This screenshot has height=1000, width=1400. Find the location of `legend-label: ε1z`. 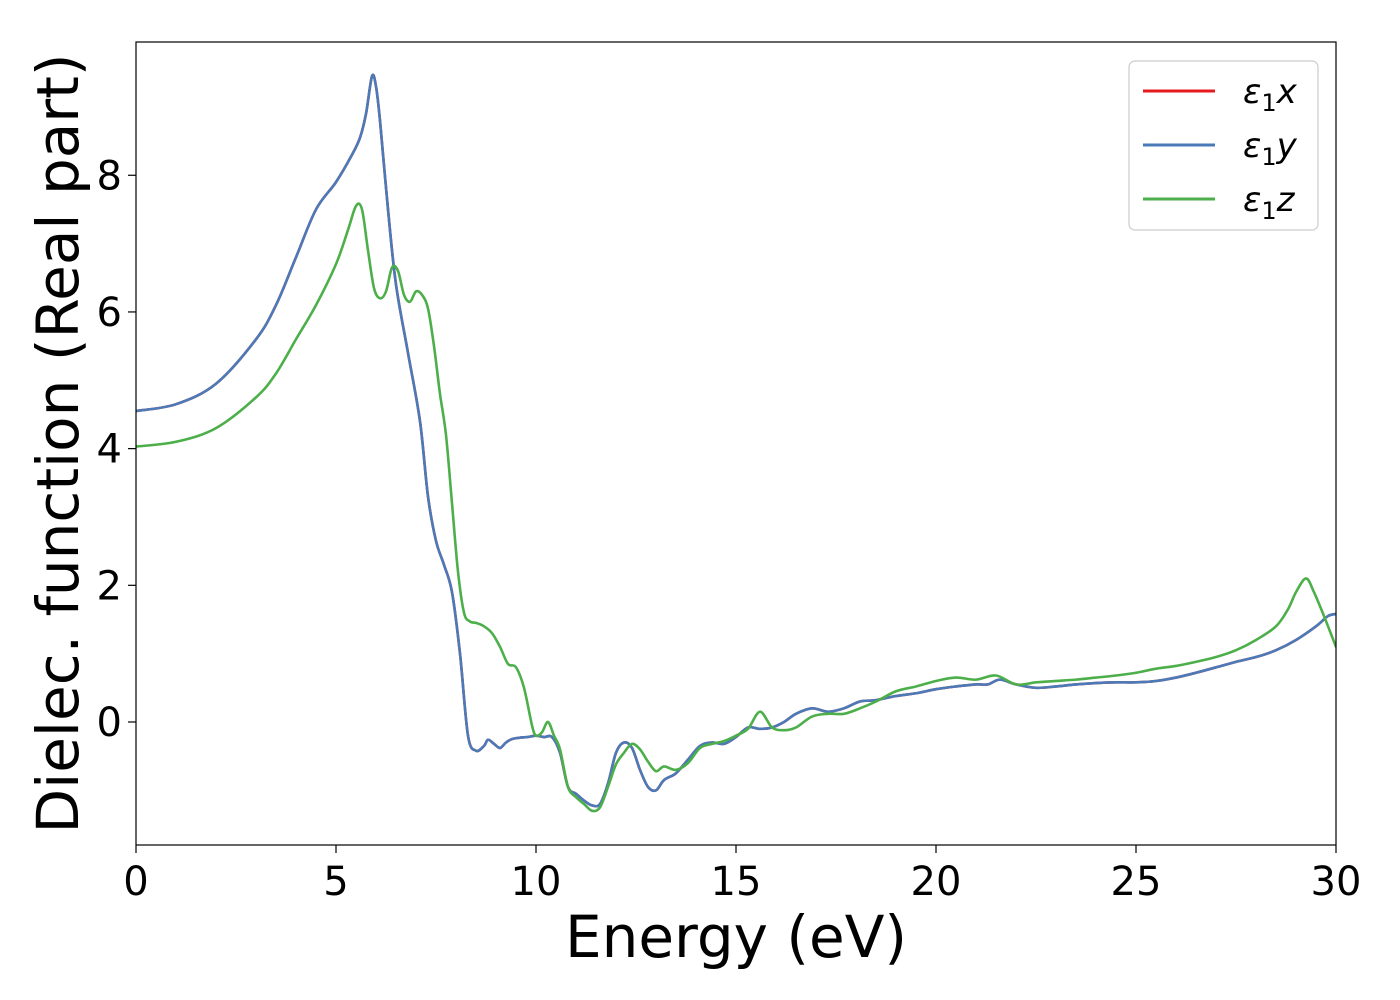

legend-label: ε1z is located at coordinates (1269, 202).